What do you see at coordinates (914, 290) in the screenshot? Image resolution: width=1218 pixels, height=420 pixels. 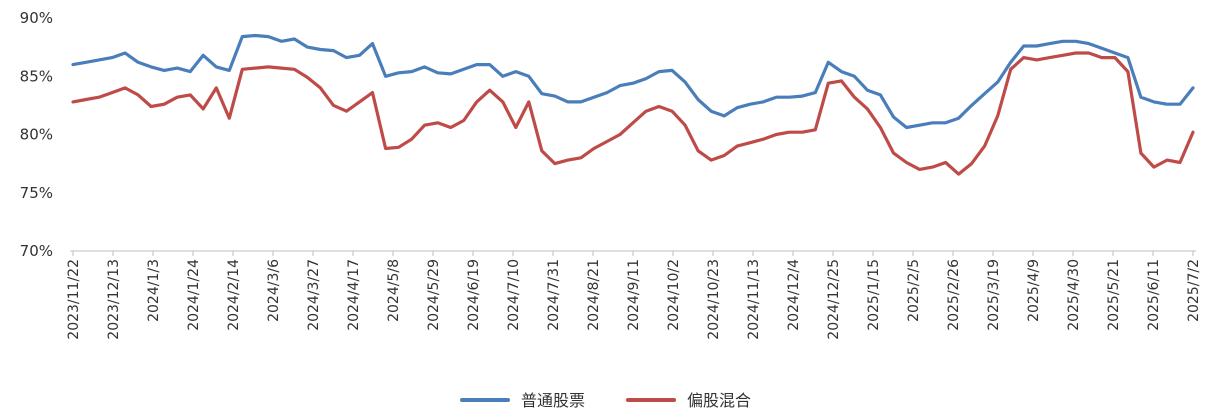 I see `x-tick-label: 2025/2/5` at bounding box center [914, 290].